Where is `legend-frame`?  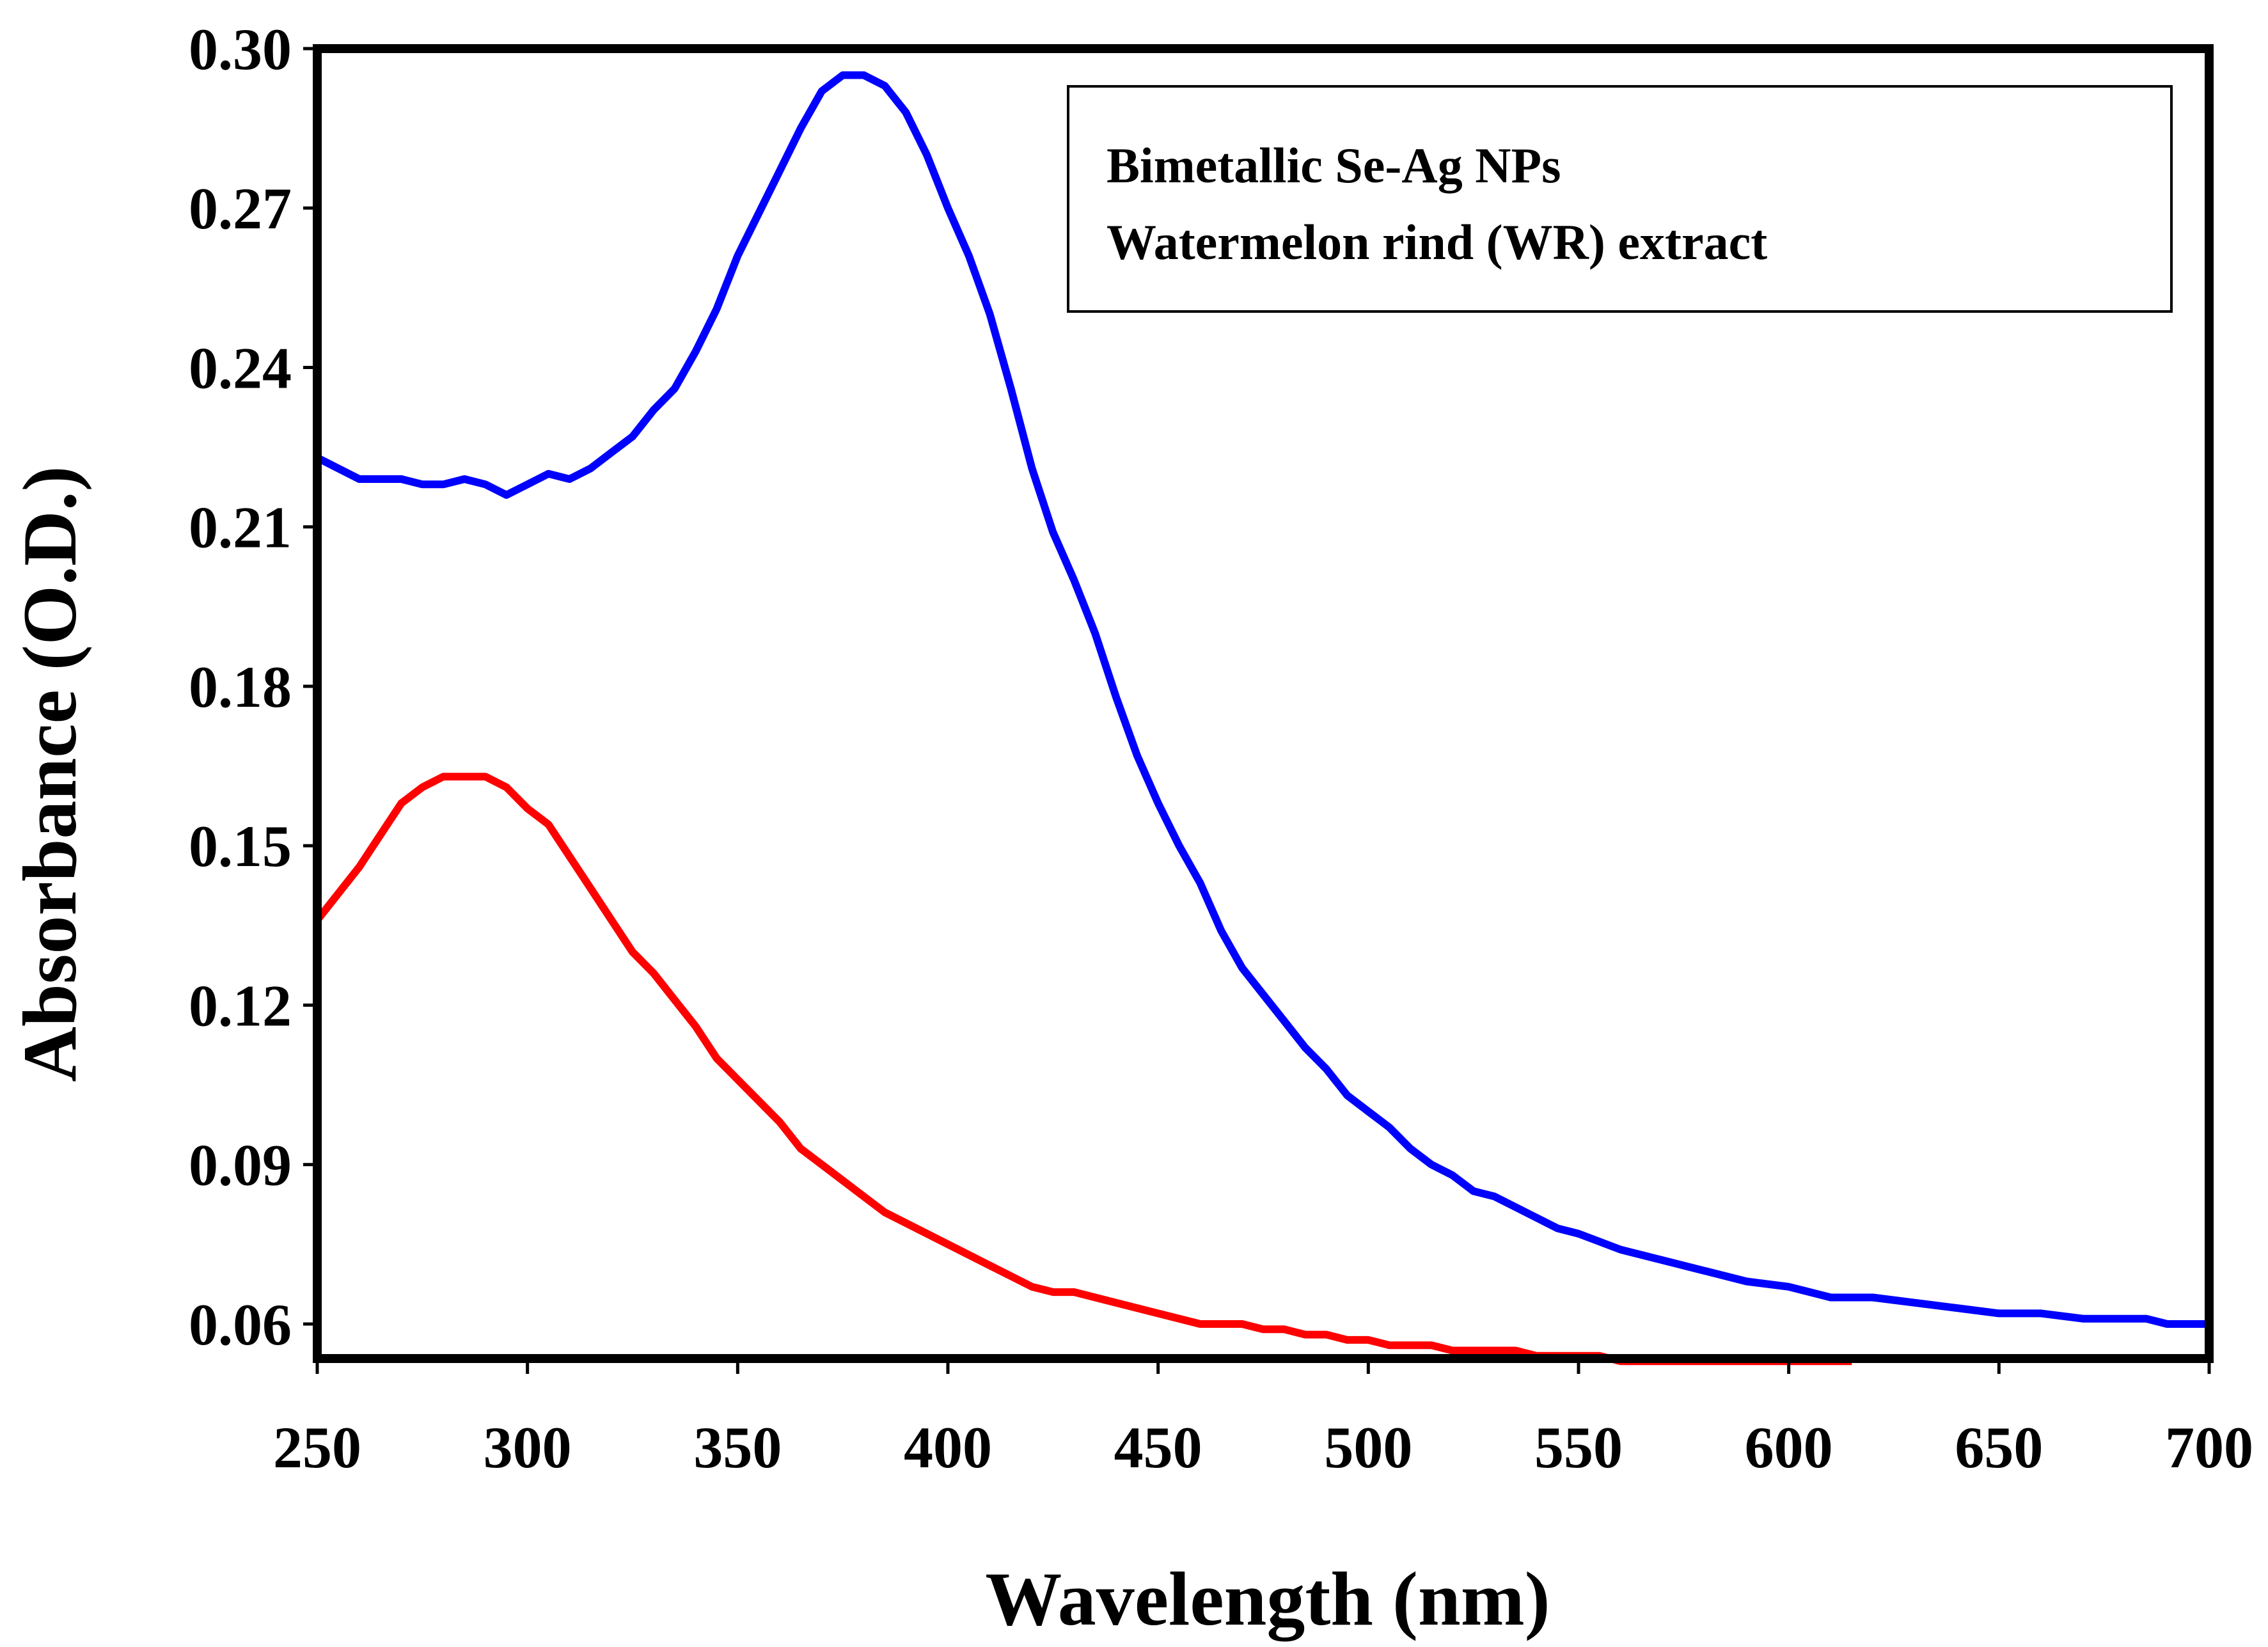 legend-frame is located at coordinates (1620, 199).